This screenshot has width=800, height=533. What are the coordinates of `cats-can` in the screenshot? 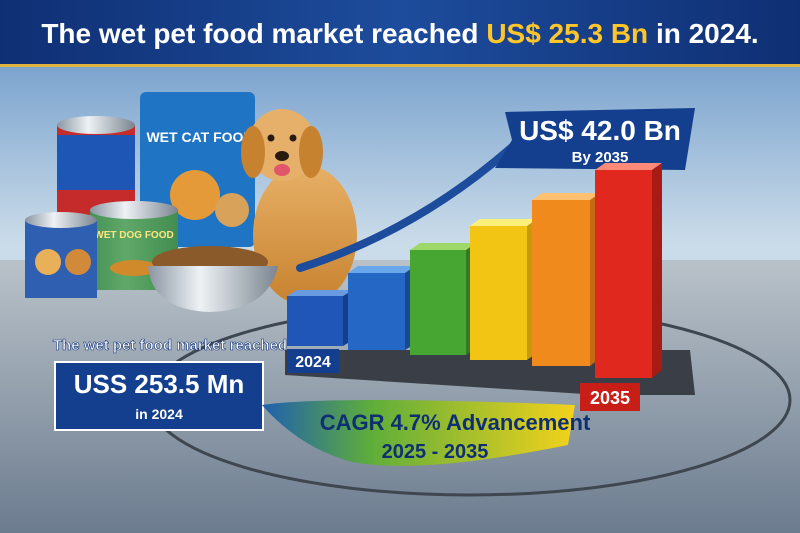 It's located at (61, 255).